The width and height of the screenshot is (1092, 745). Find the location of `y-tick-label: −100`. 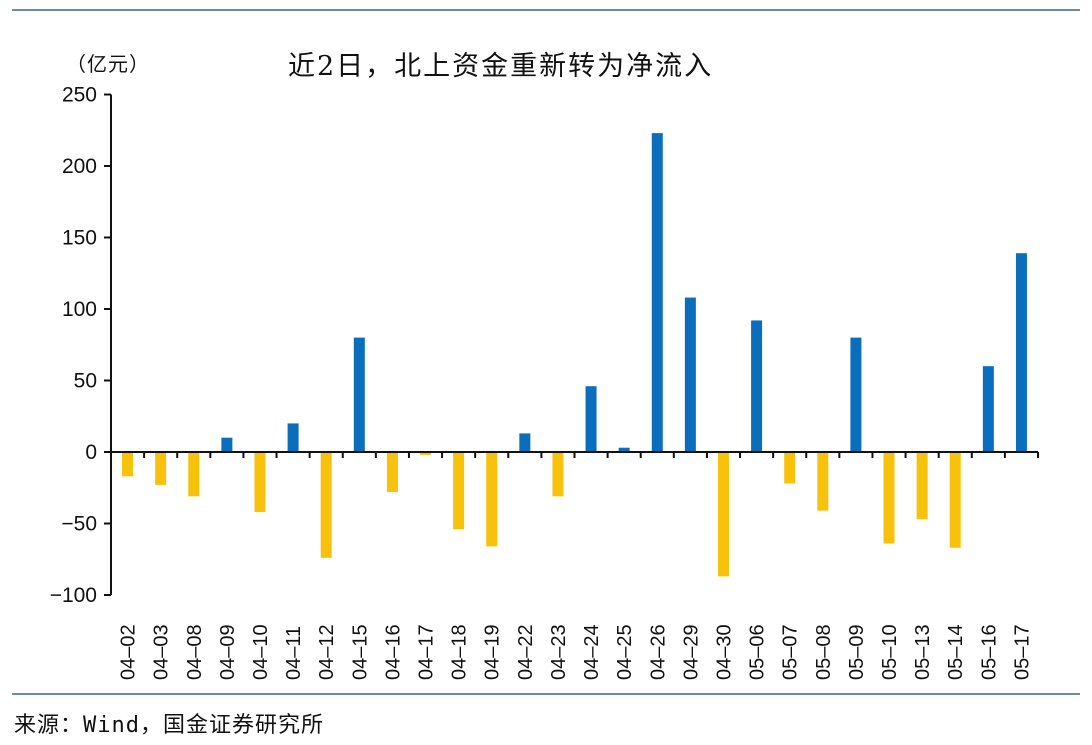

y-tick-label: −100 is located at coordinates (73, 595).